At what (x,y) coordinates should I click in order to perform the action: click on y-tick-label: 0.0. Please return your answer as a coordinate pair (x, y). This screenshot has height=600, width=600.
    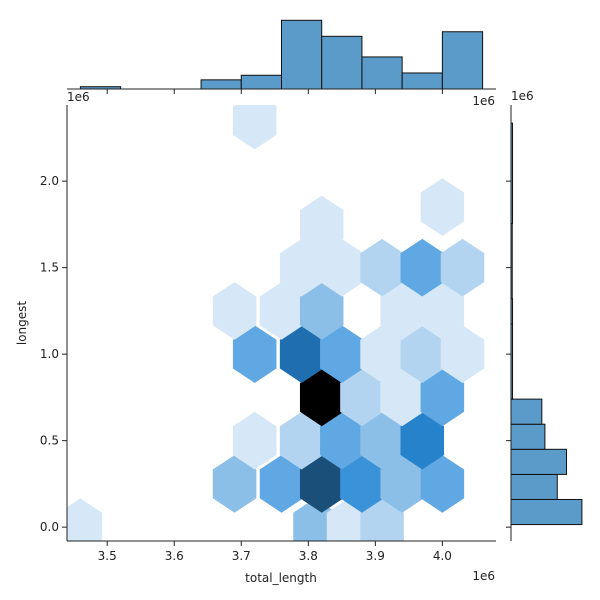
    Looking at the image, I should click on (49, 527).